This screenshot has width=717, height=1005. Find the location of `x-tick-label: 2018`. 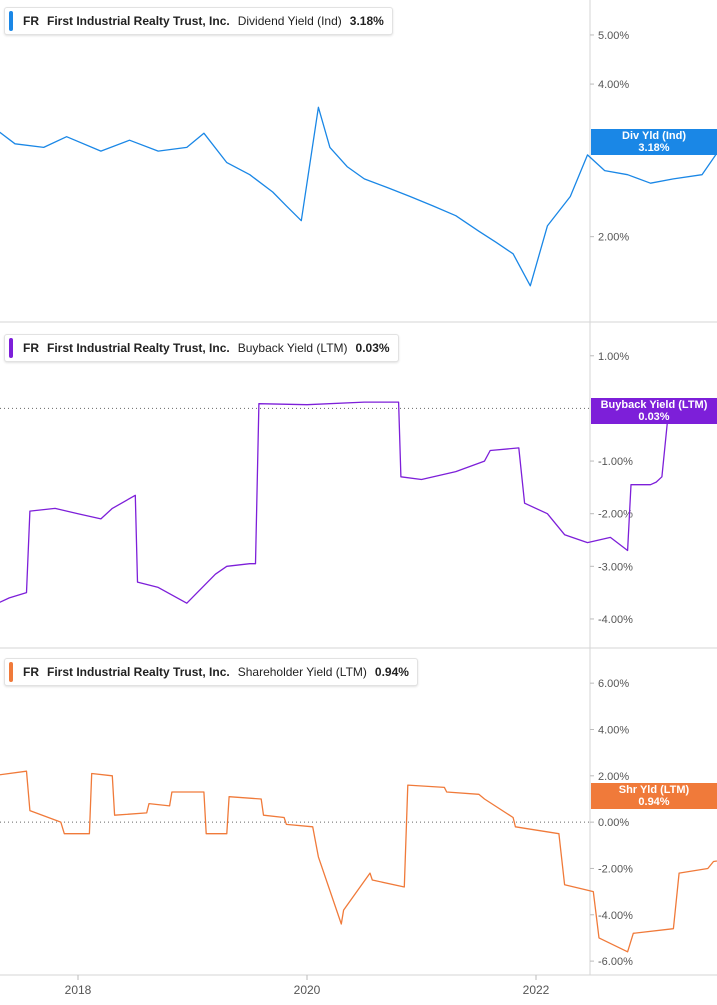

x-tick-label: 2018 is located at coordinates (78, 990).